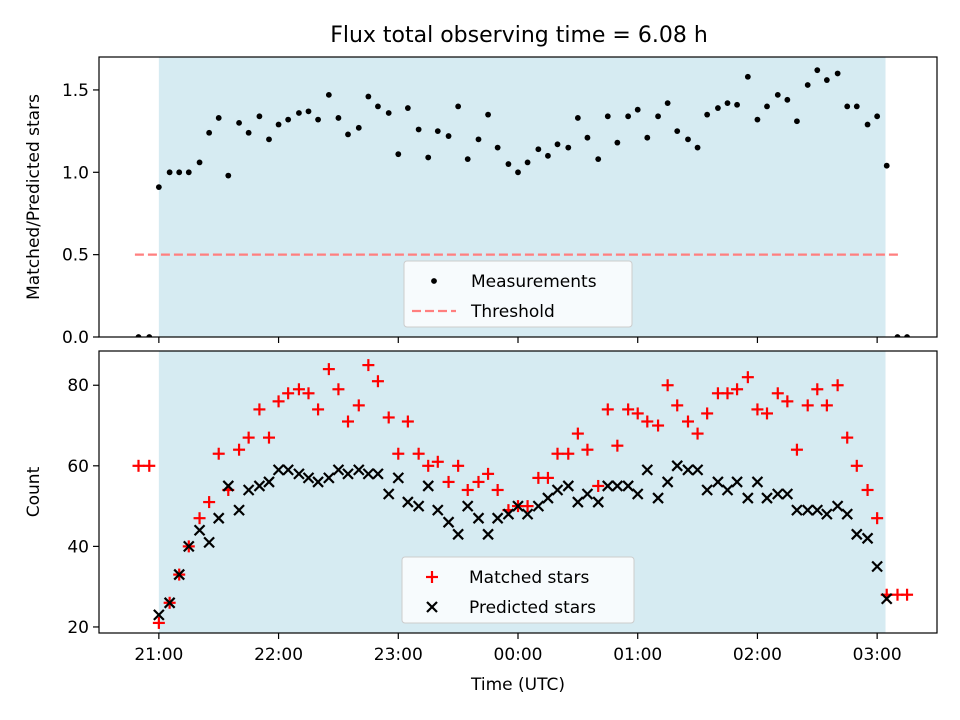 The height and width of the screenshot is (720, 960). Describe the element at coordinates (529, 578) in the screenshot. I see `legend-label: Matched stars` at that location.